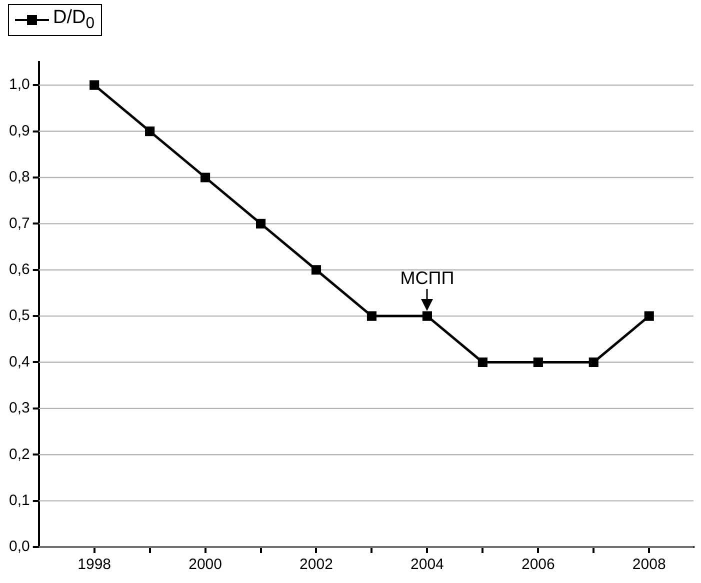 This screenshot has height=583, width=701. I want to click on x-tick-label: 2004, so click(427, 565).